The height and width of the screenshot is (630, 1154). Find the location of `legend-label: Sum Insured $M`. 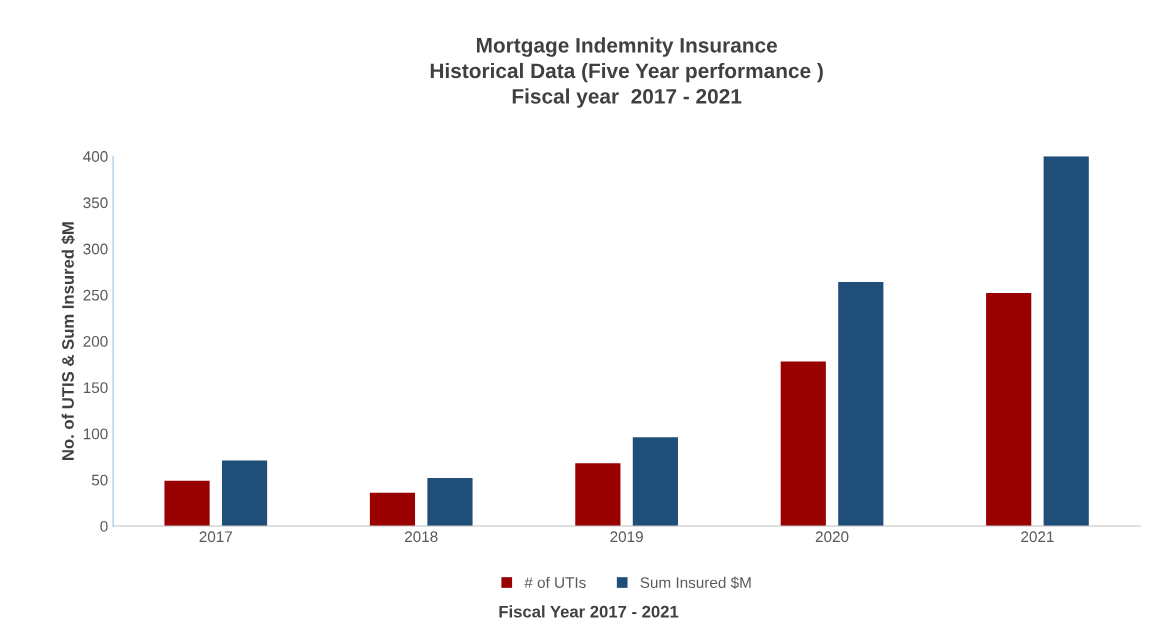

legend-label: Sum Insured $M is located at coordinates (695, 582).